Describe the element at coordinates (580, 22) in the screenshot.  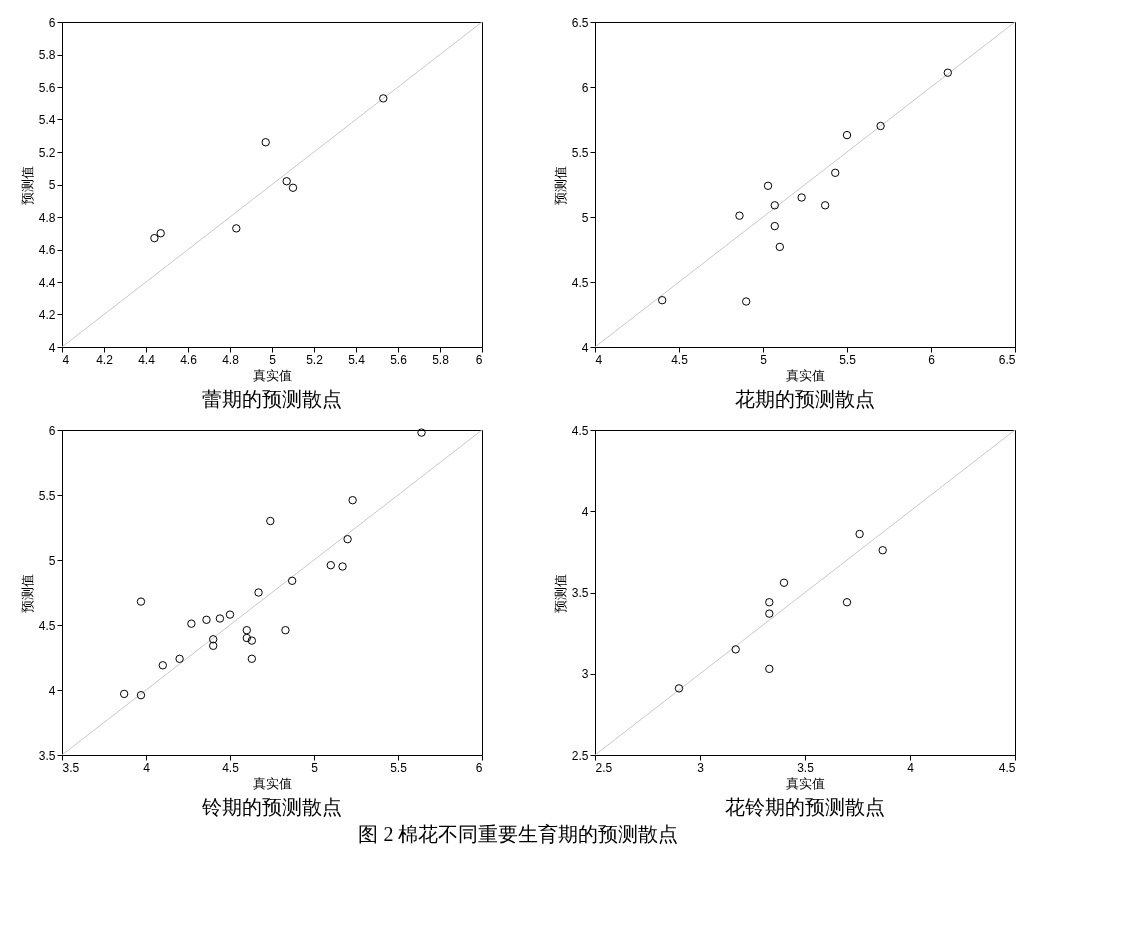
I see `y-tick-label: 6.5` at that location.